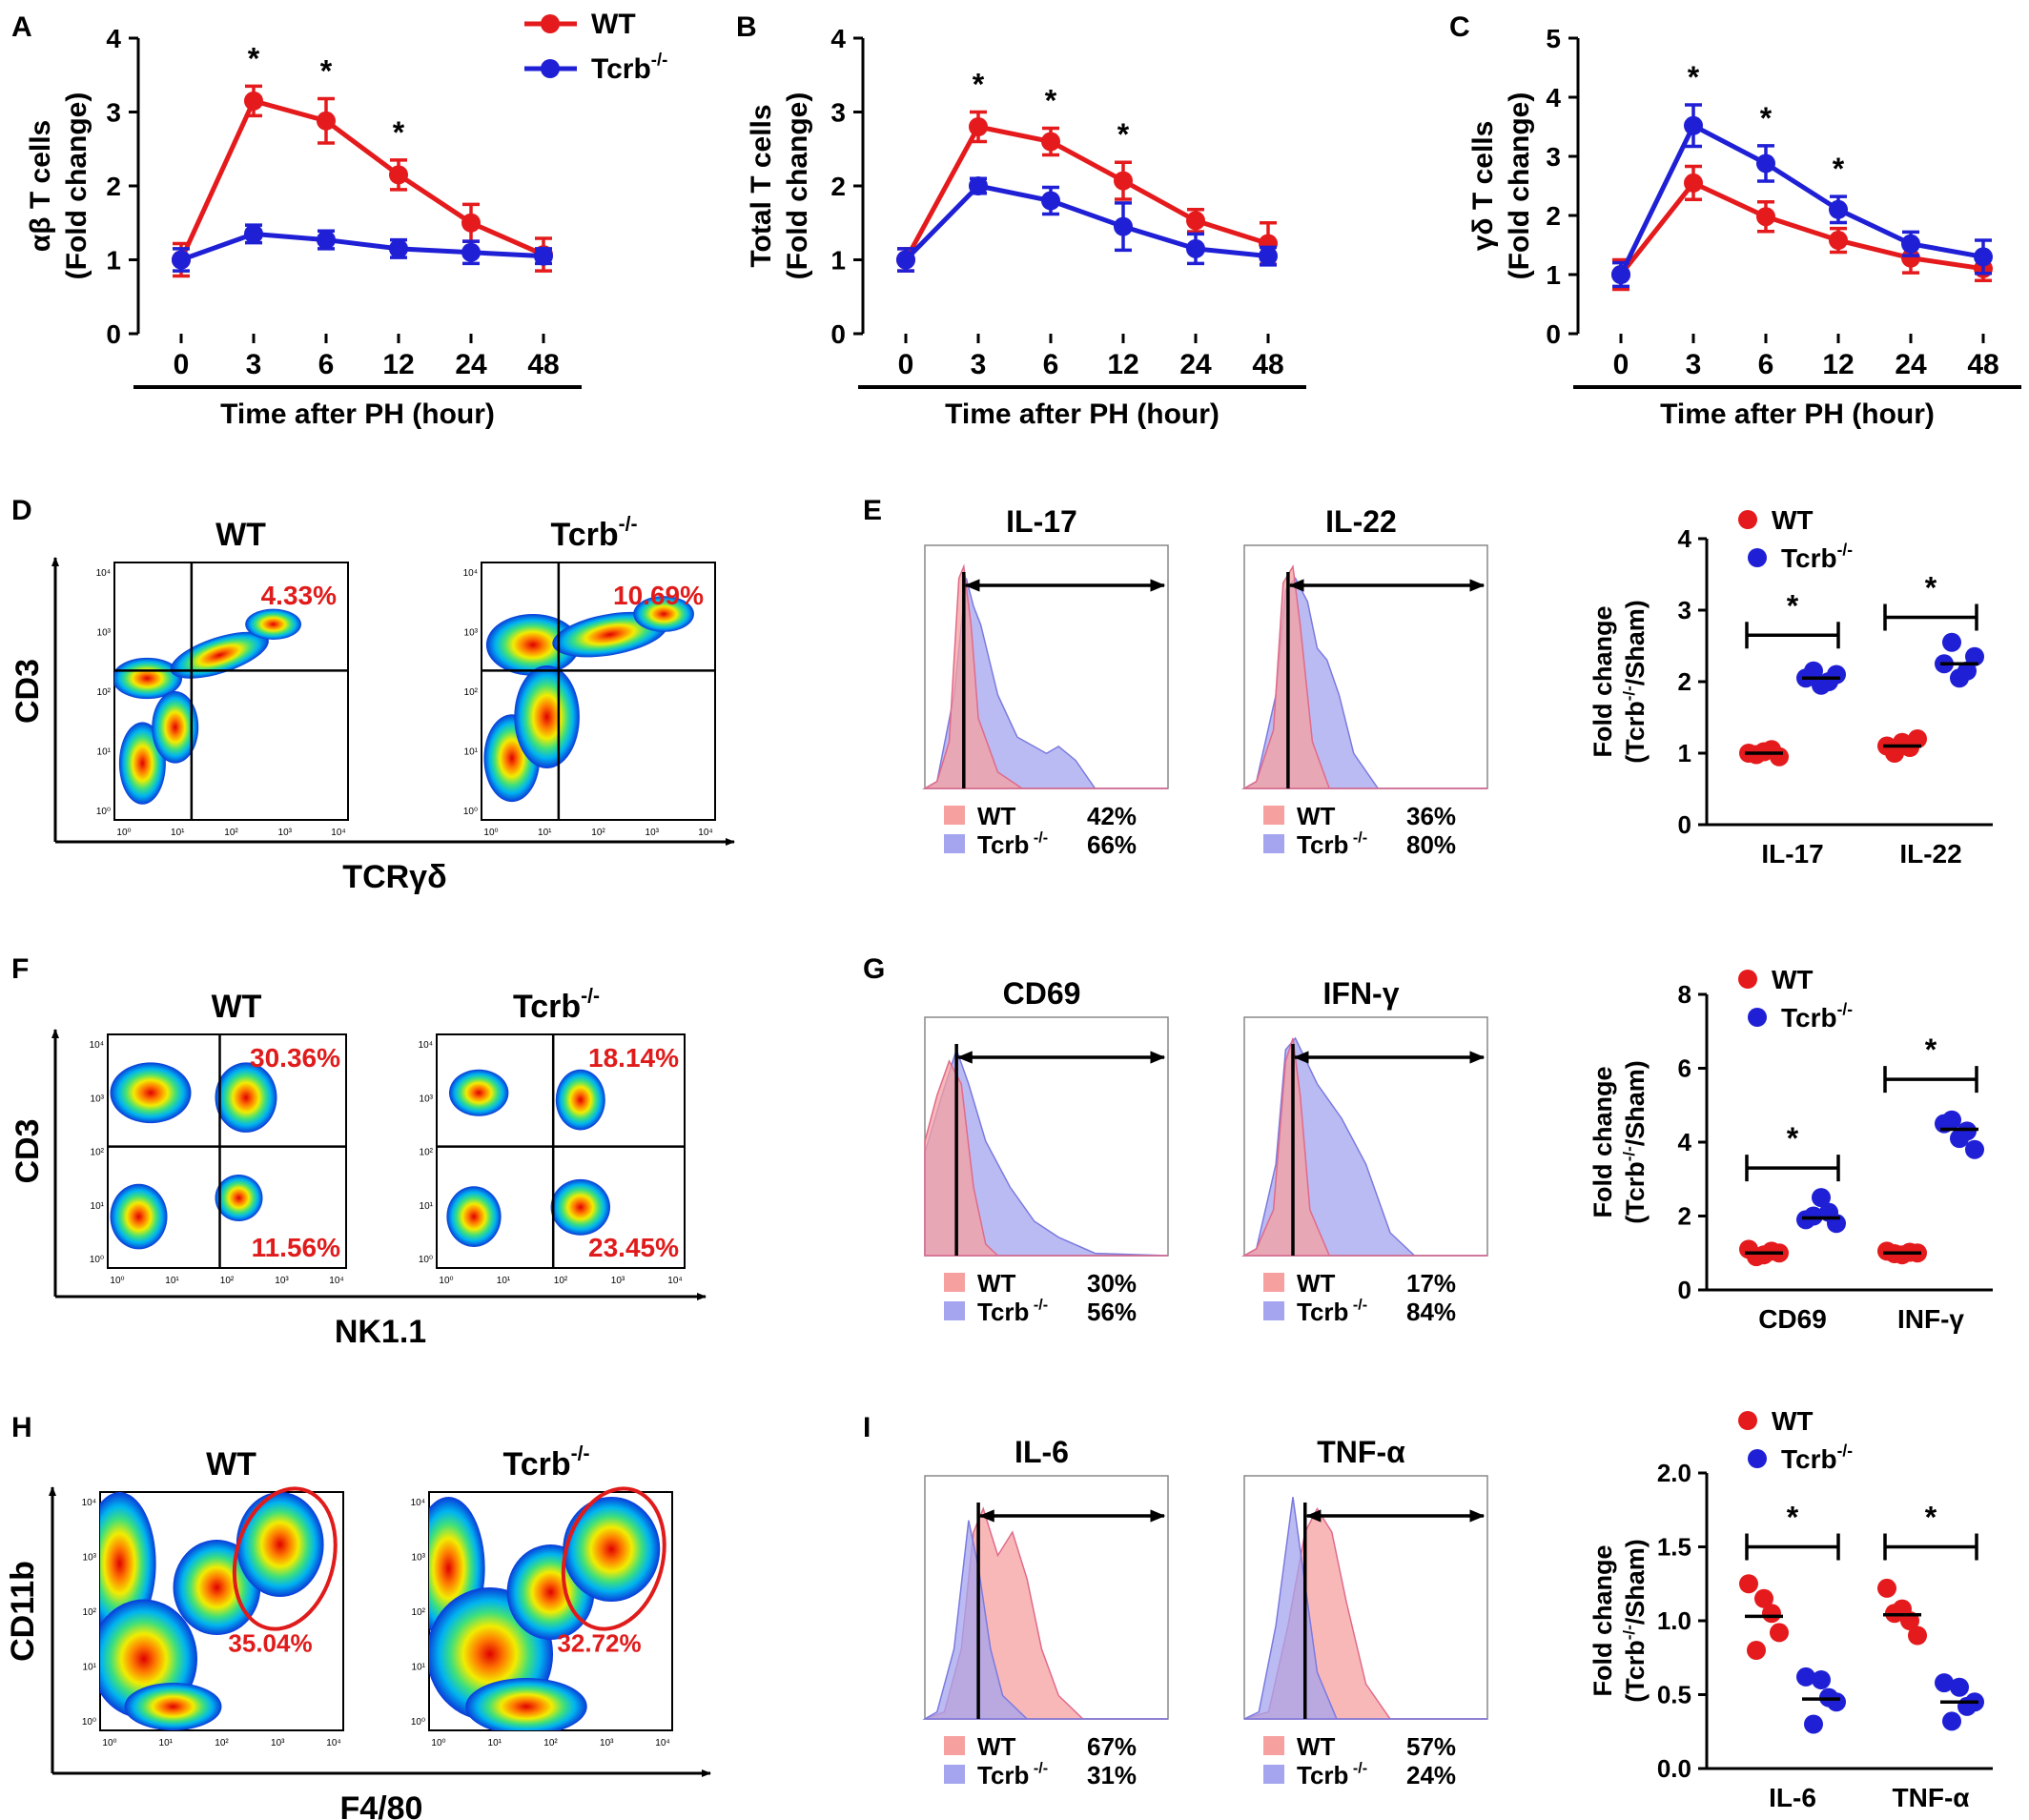 The height and width of the screenshot is (1820, 2029). Describe the element at coordinates (1795, 1440) in the screenshot. I see `dot-legend: WT Tcrb-/-` at that location.